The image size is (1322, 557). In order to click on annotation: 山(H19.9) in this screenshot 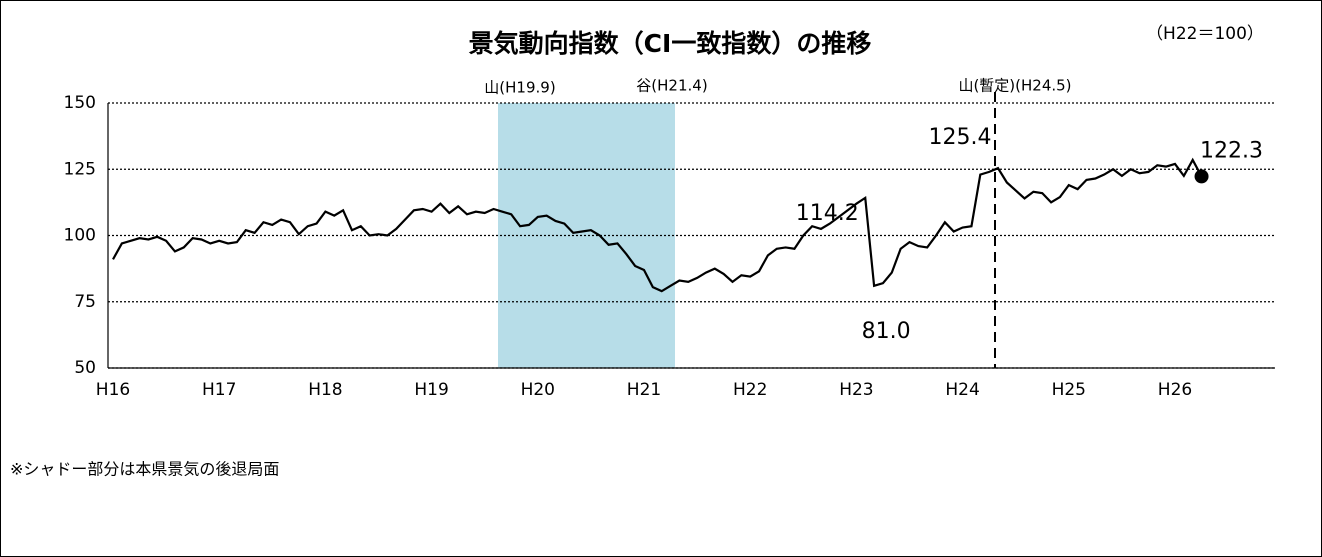, I will do `click(519, 88)`.